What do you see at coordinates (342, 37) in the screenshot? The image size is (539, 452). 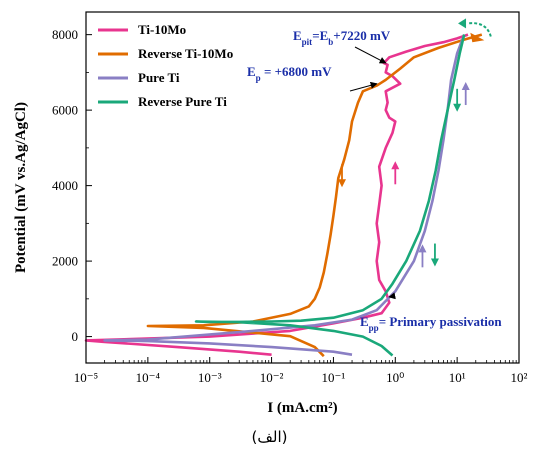 I see `annotation-0: Epit=Eb+7220 mV` at bounding box center [342, 37].